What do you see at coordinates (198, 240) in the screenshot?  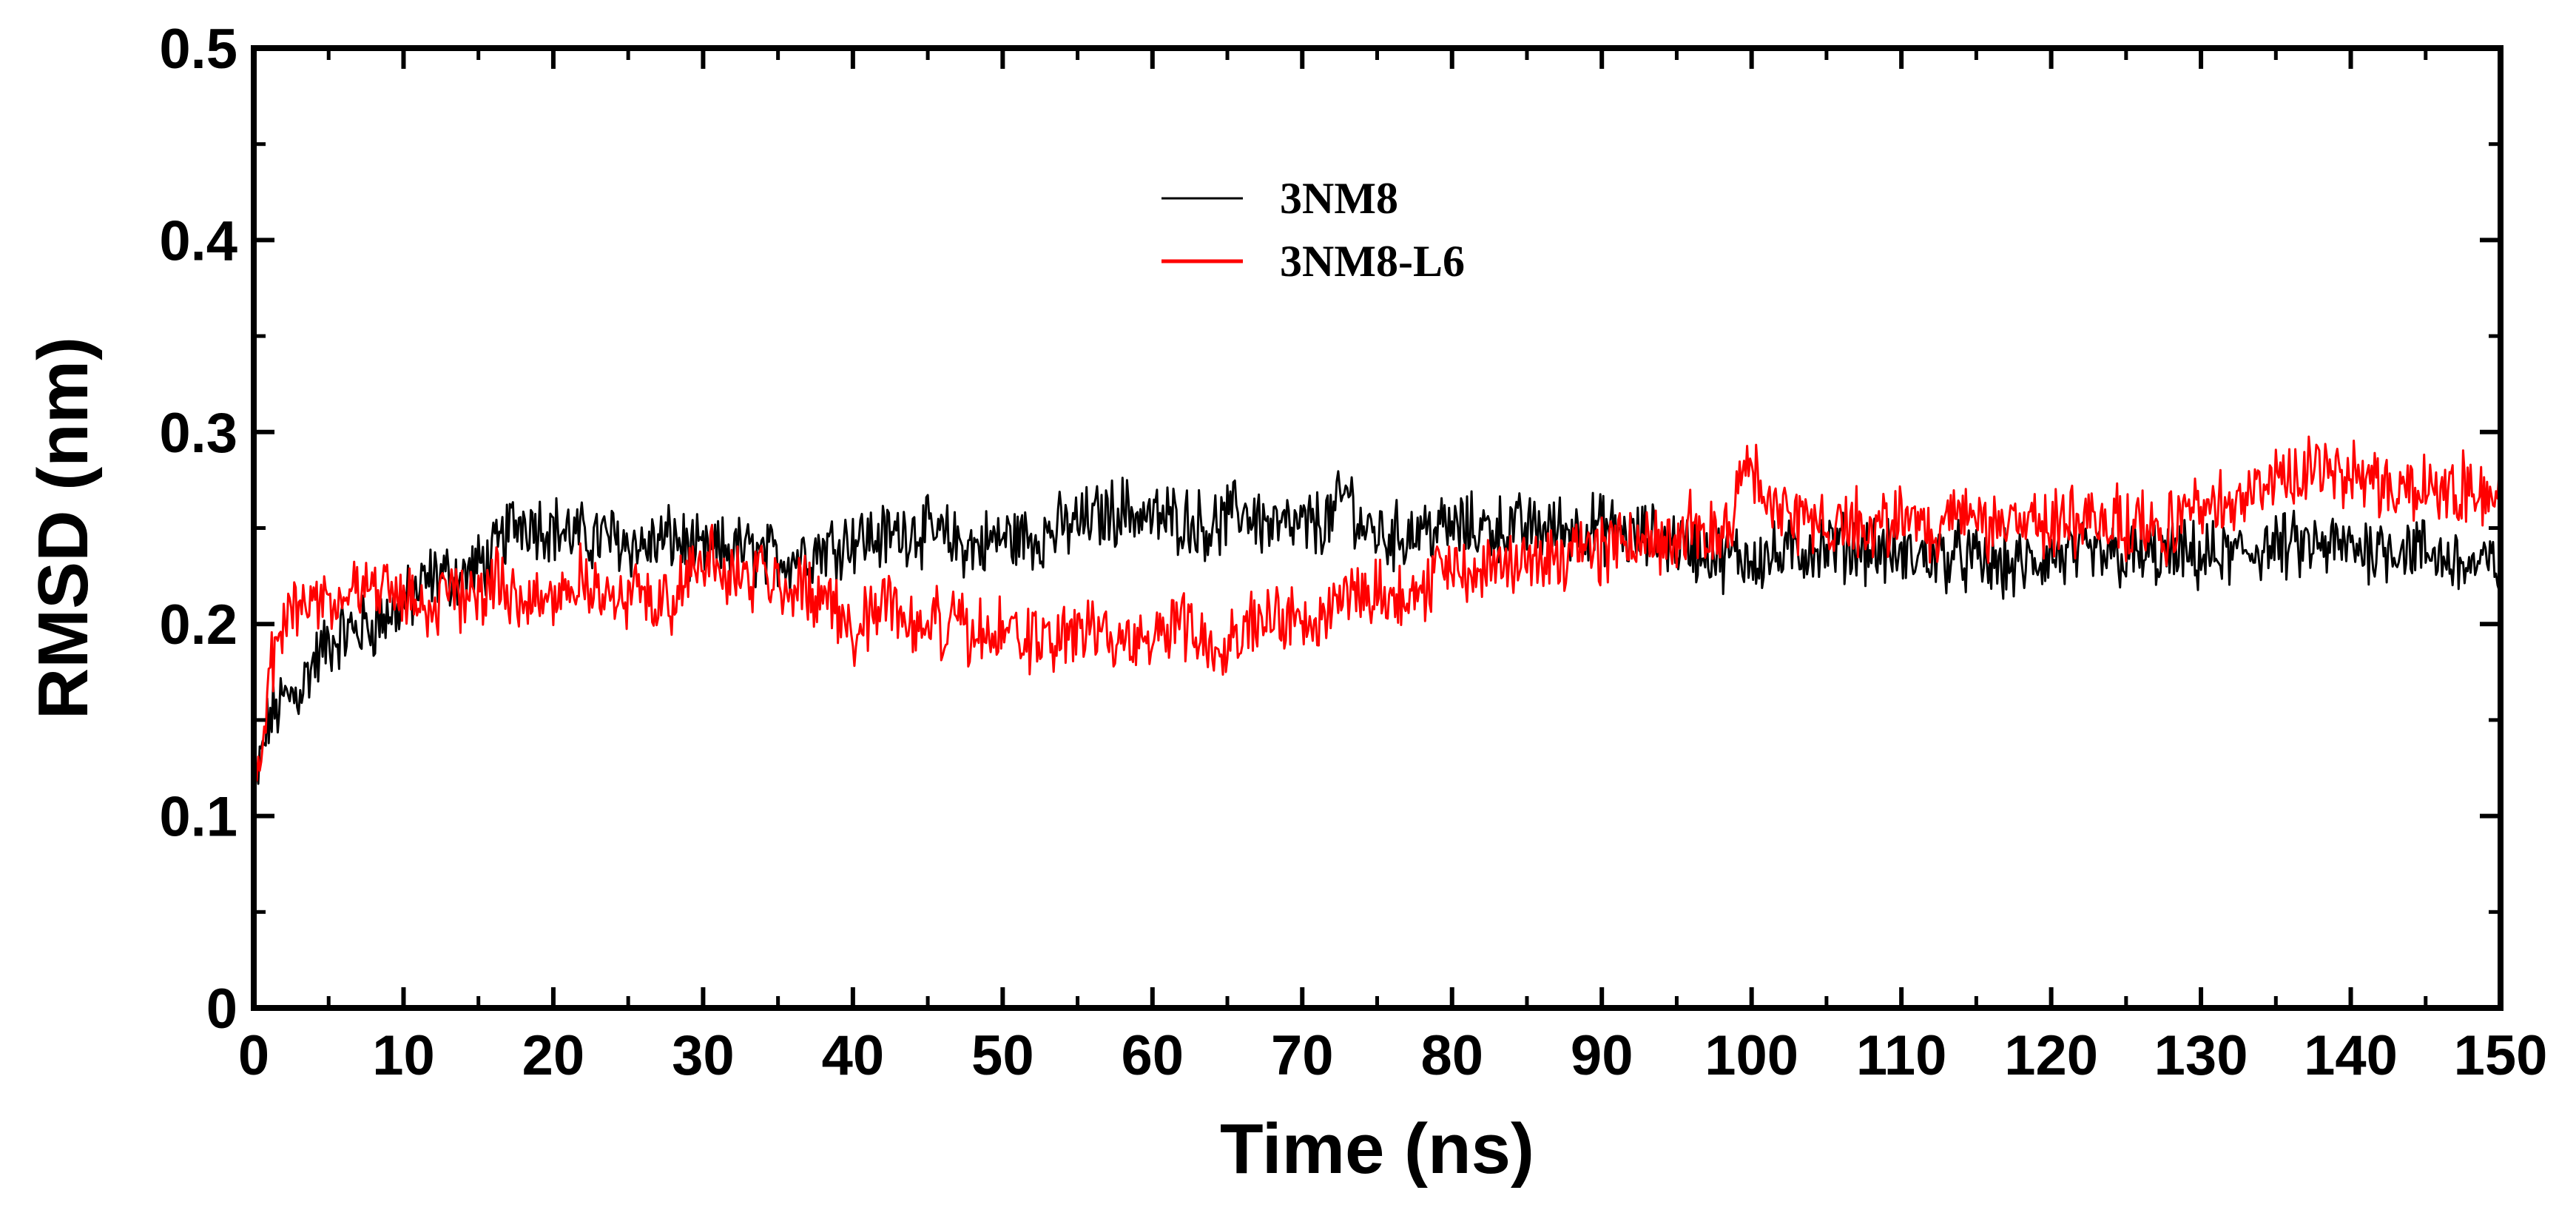 I see `y-tick-label: 0.4` at bounding box center [198, 240].